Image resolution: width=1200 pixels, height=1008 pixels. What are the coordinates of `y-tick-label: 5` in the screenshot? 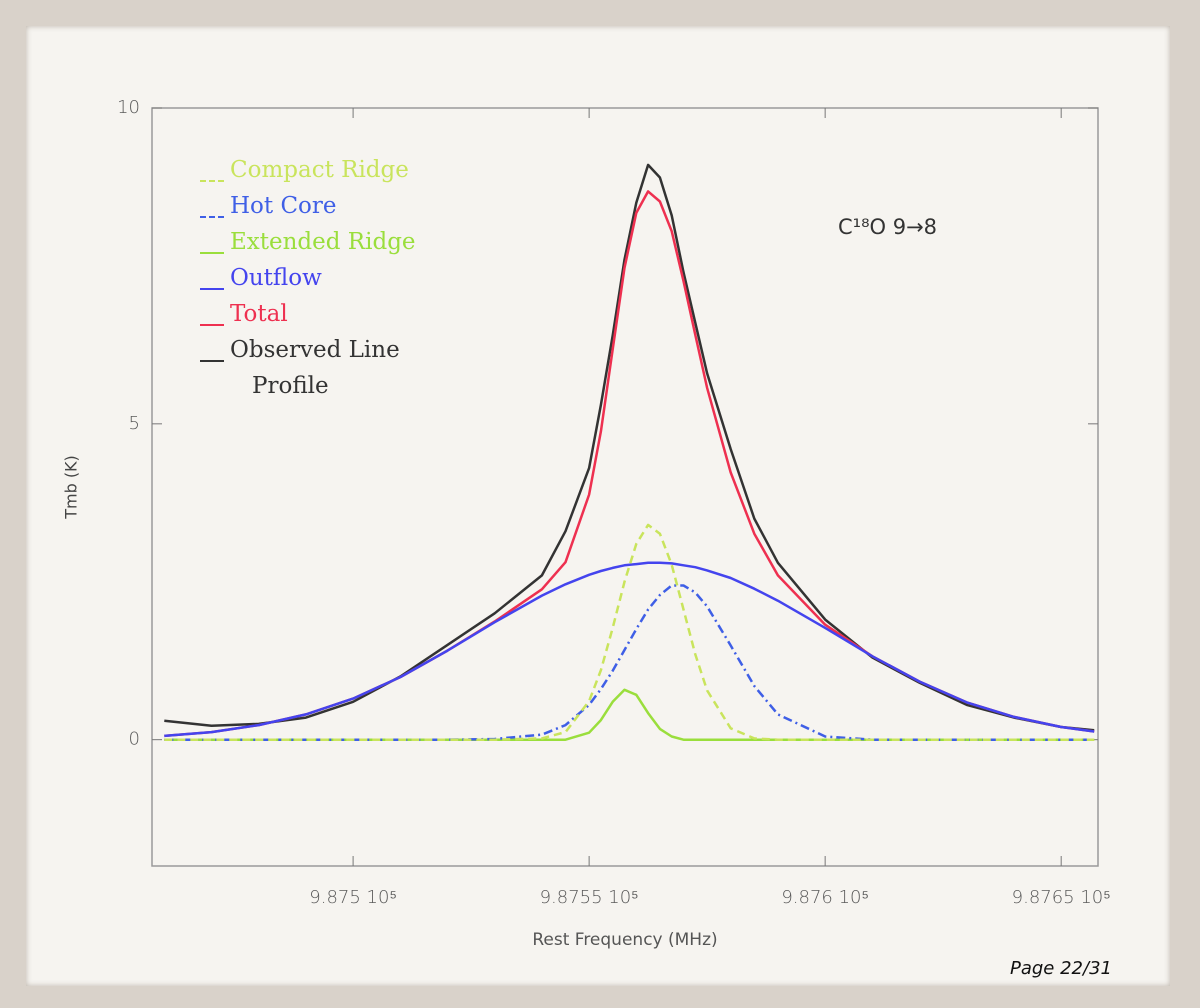 It's located at (134, 423).